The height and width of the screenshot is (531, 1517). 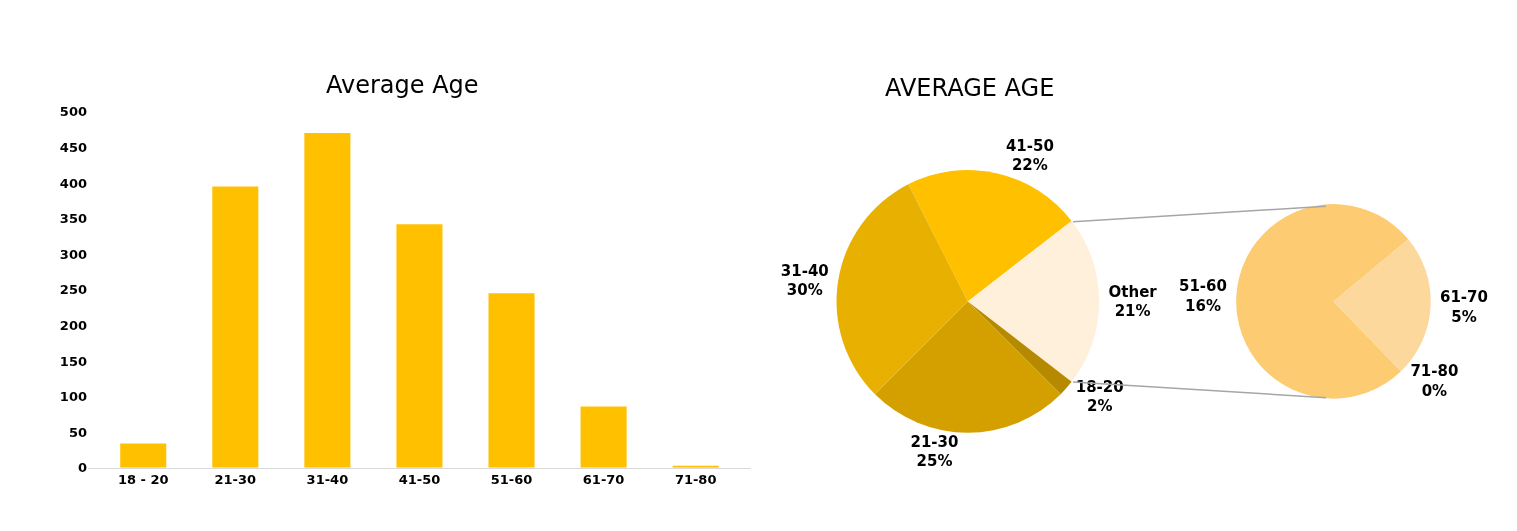 What do you see at coordinates (1463, 297) in the screenshot?
I see `slice-label: 61-70` at bounding box center [1463, 297].